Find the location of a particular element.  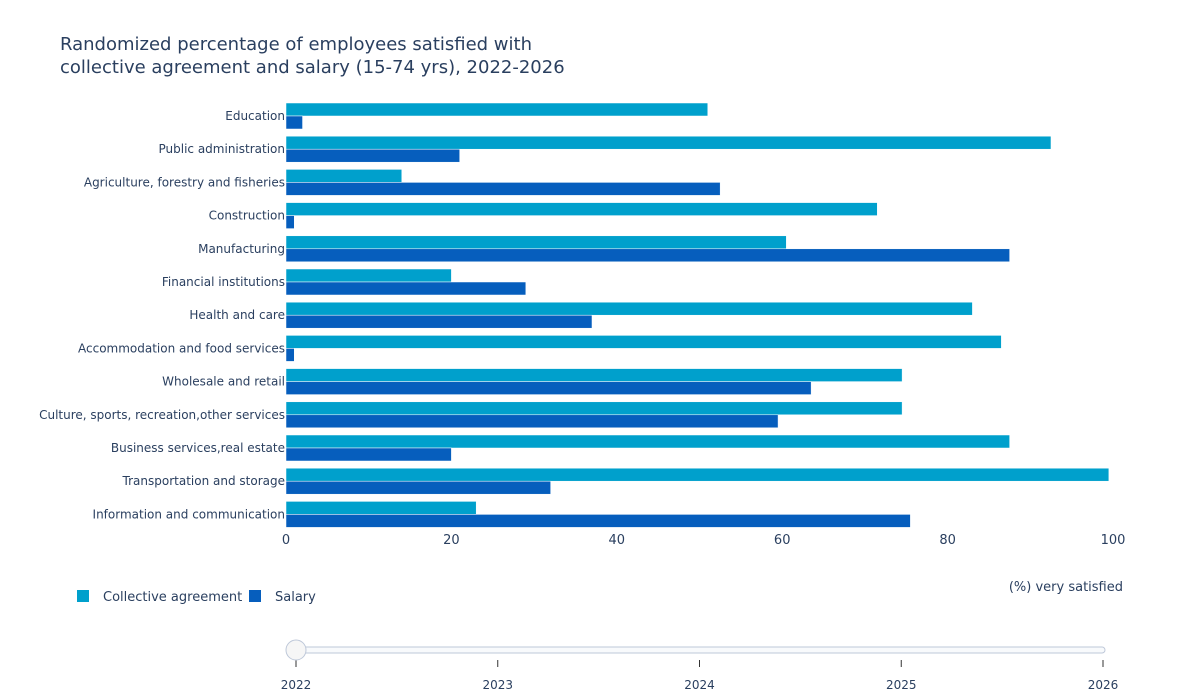

legend-item-collective-agreement: Collective agreement is located at coordinates (159, 597).